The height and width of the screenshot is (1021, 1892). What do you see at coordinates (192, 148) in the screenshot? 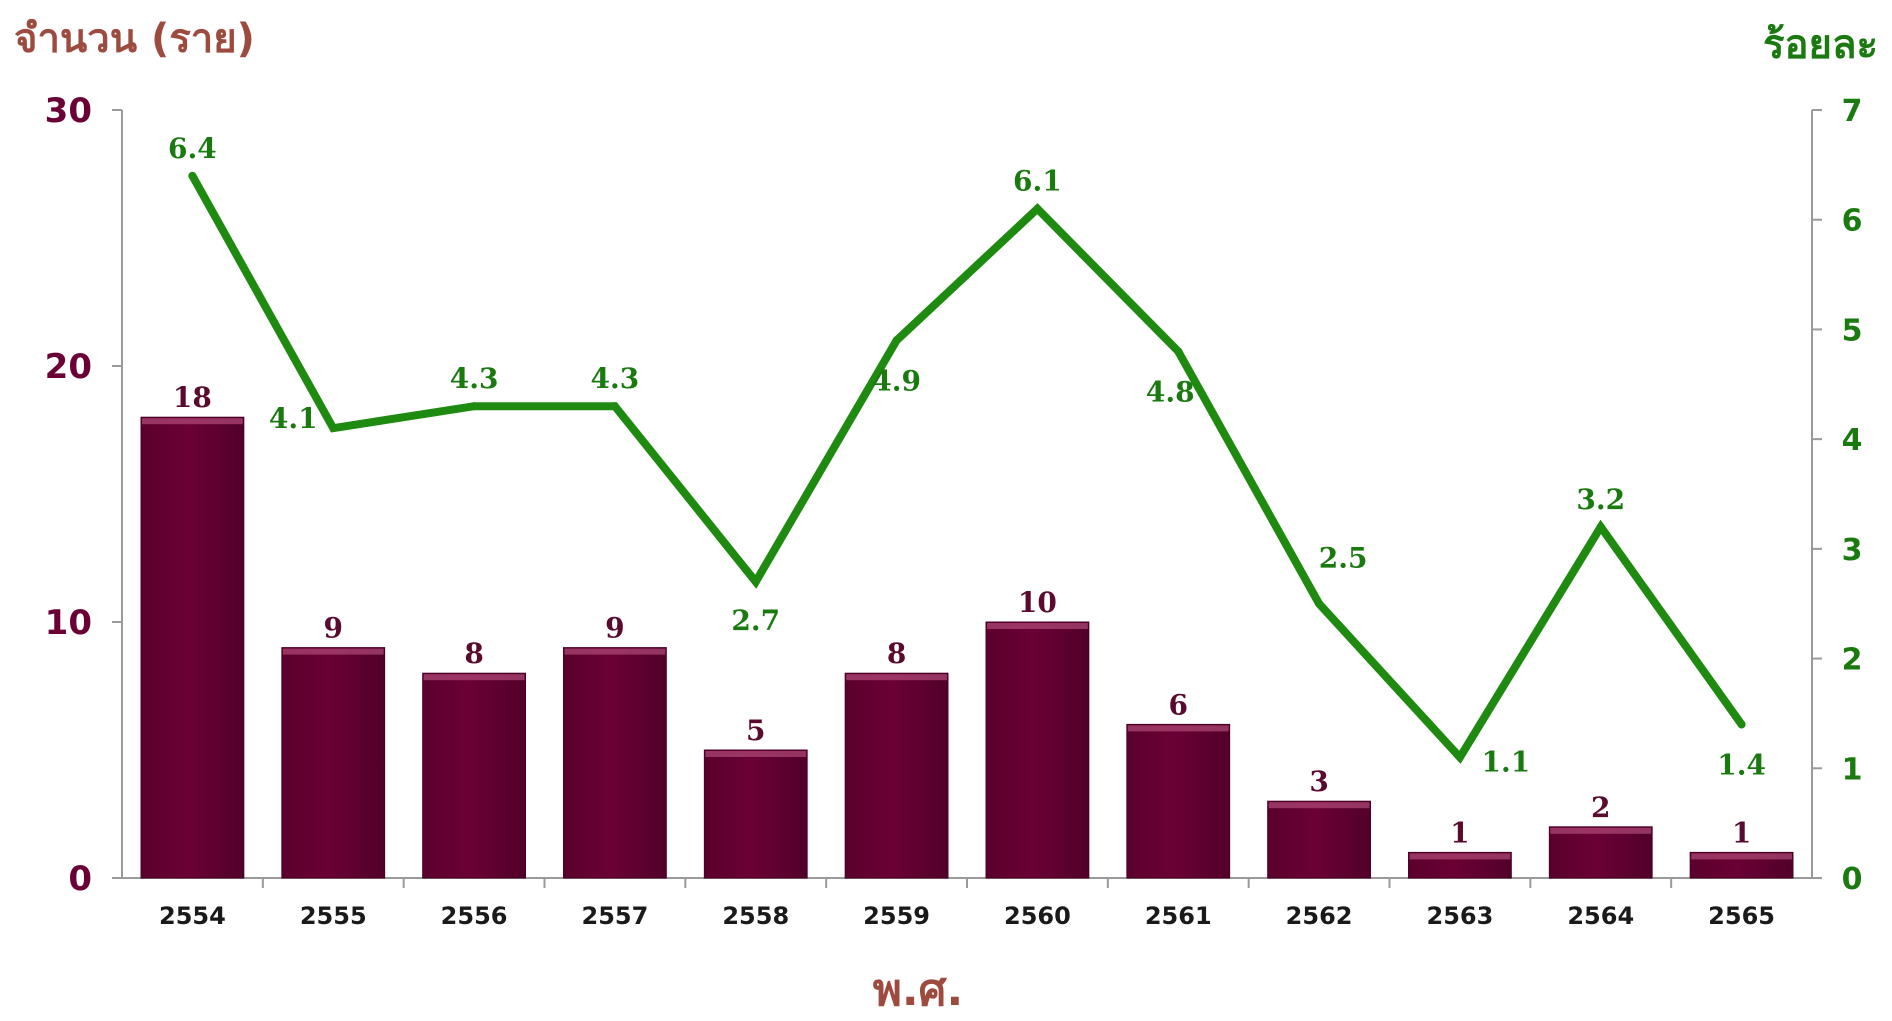
I see `line-value-label: 6.4` at bounding box center [192, 148].